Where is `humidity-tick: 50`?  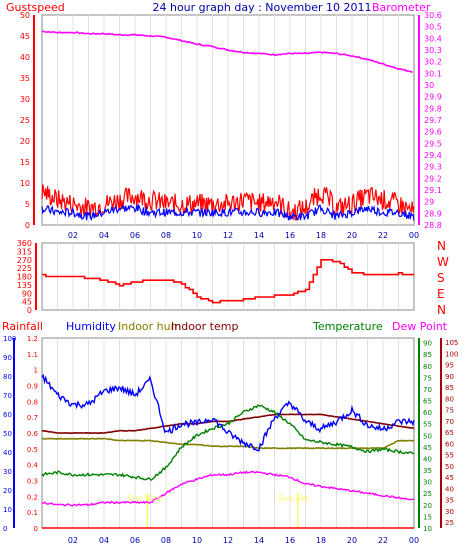
humidity-tick: 50 is located at coordinates (7, 434).